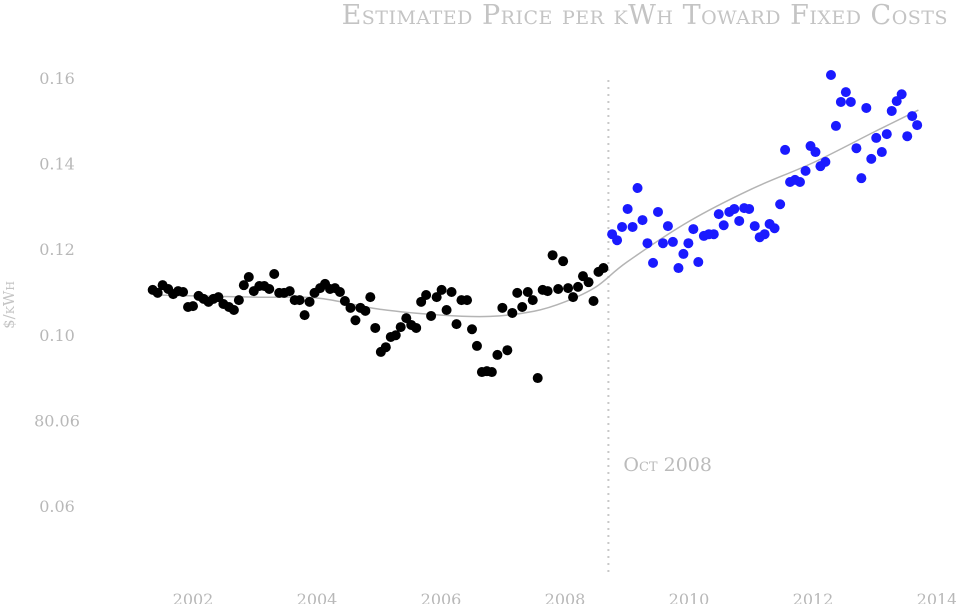  What do you see at coordinates (57, 335) in the screenshot?
I see `y-tick-label: 0.10` at bounding box center [57, 335].